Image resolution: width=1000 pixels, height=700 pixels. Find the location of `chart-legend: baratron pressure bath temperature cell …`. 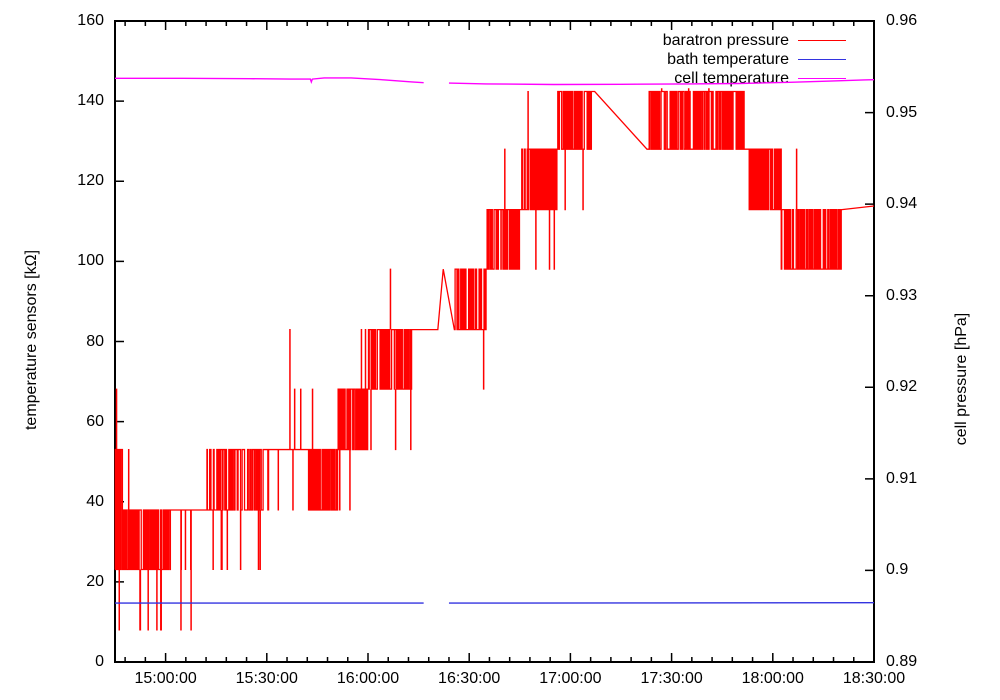

chart-legend: baratron pressure bath temperature cell … is located at coordinates (754, 59).